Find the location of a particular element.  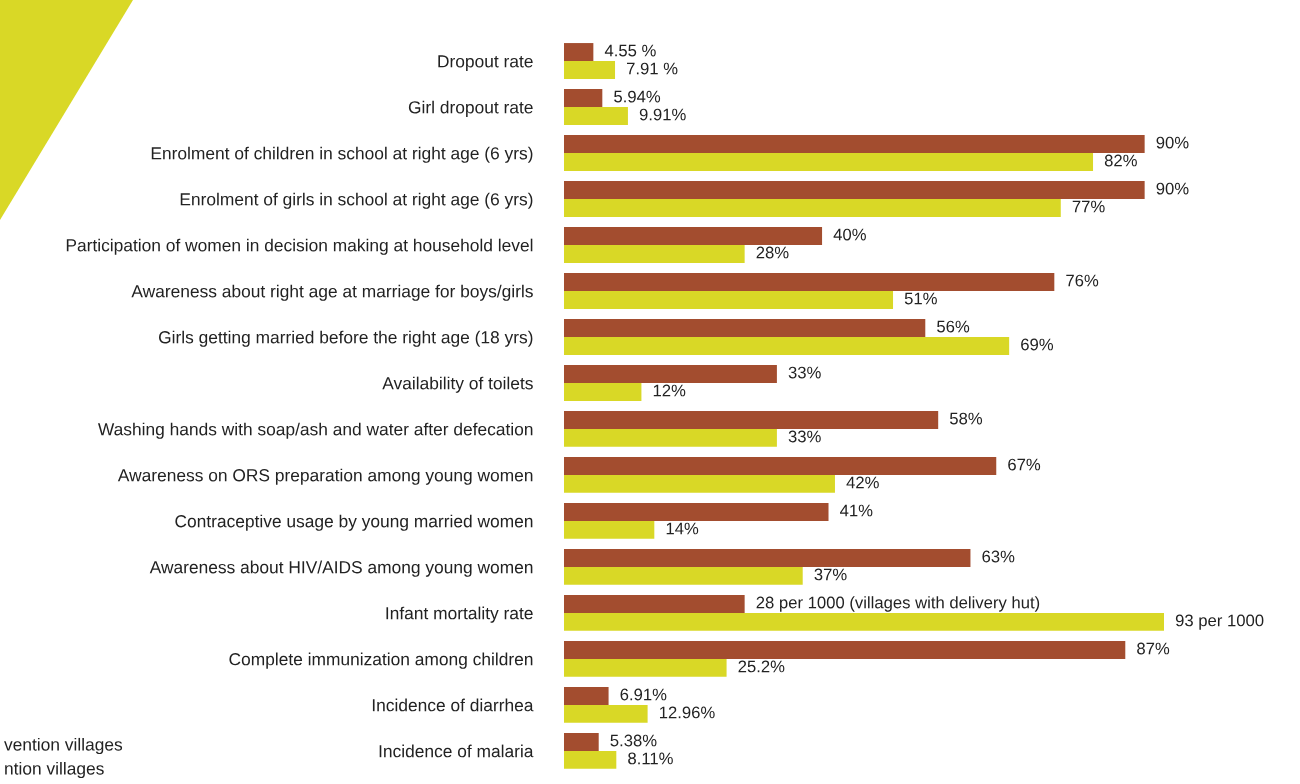

data-label: 82% is located at coordinates (1120, 160).